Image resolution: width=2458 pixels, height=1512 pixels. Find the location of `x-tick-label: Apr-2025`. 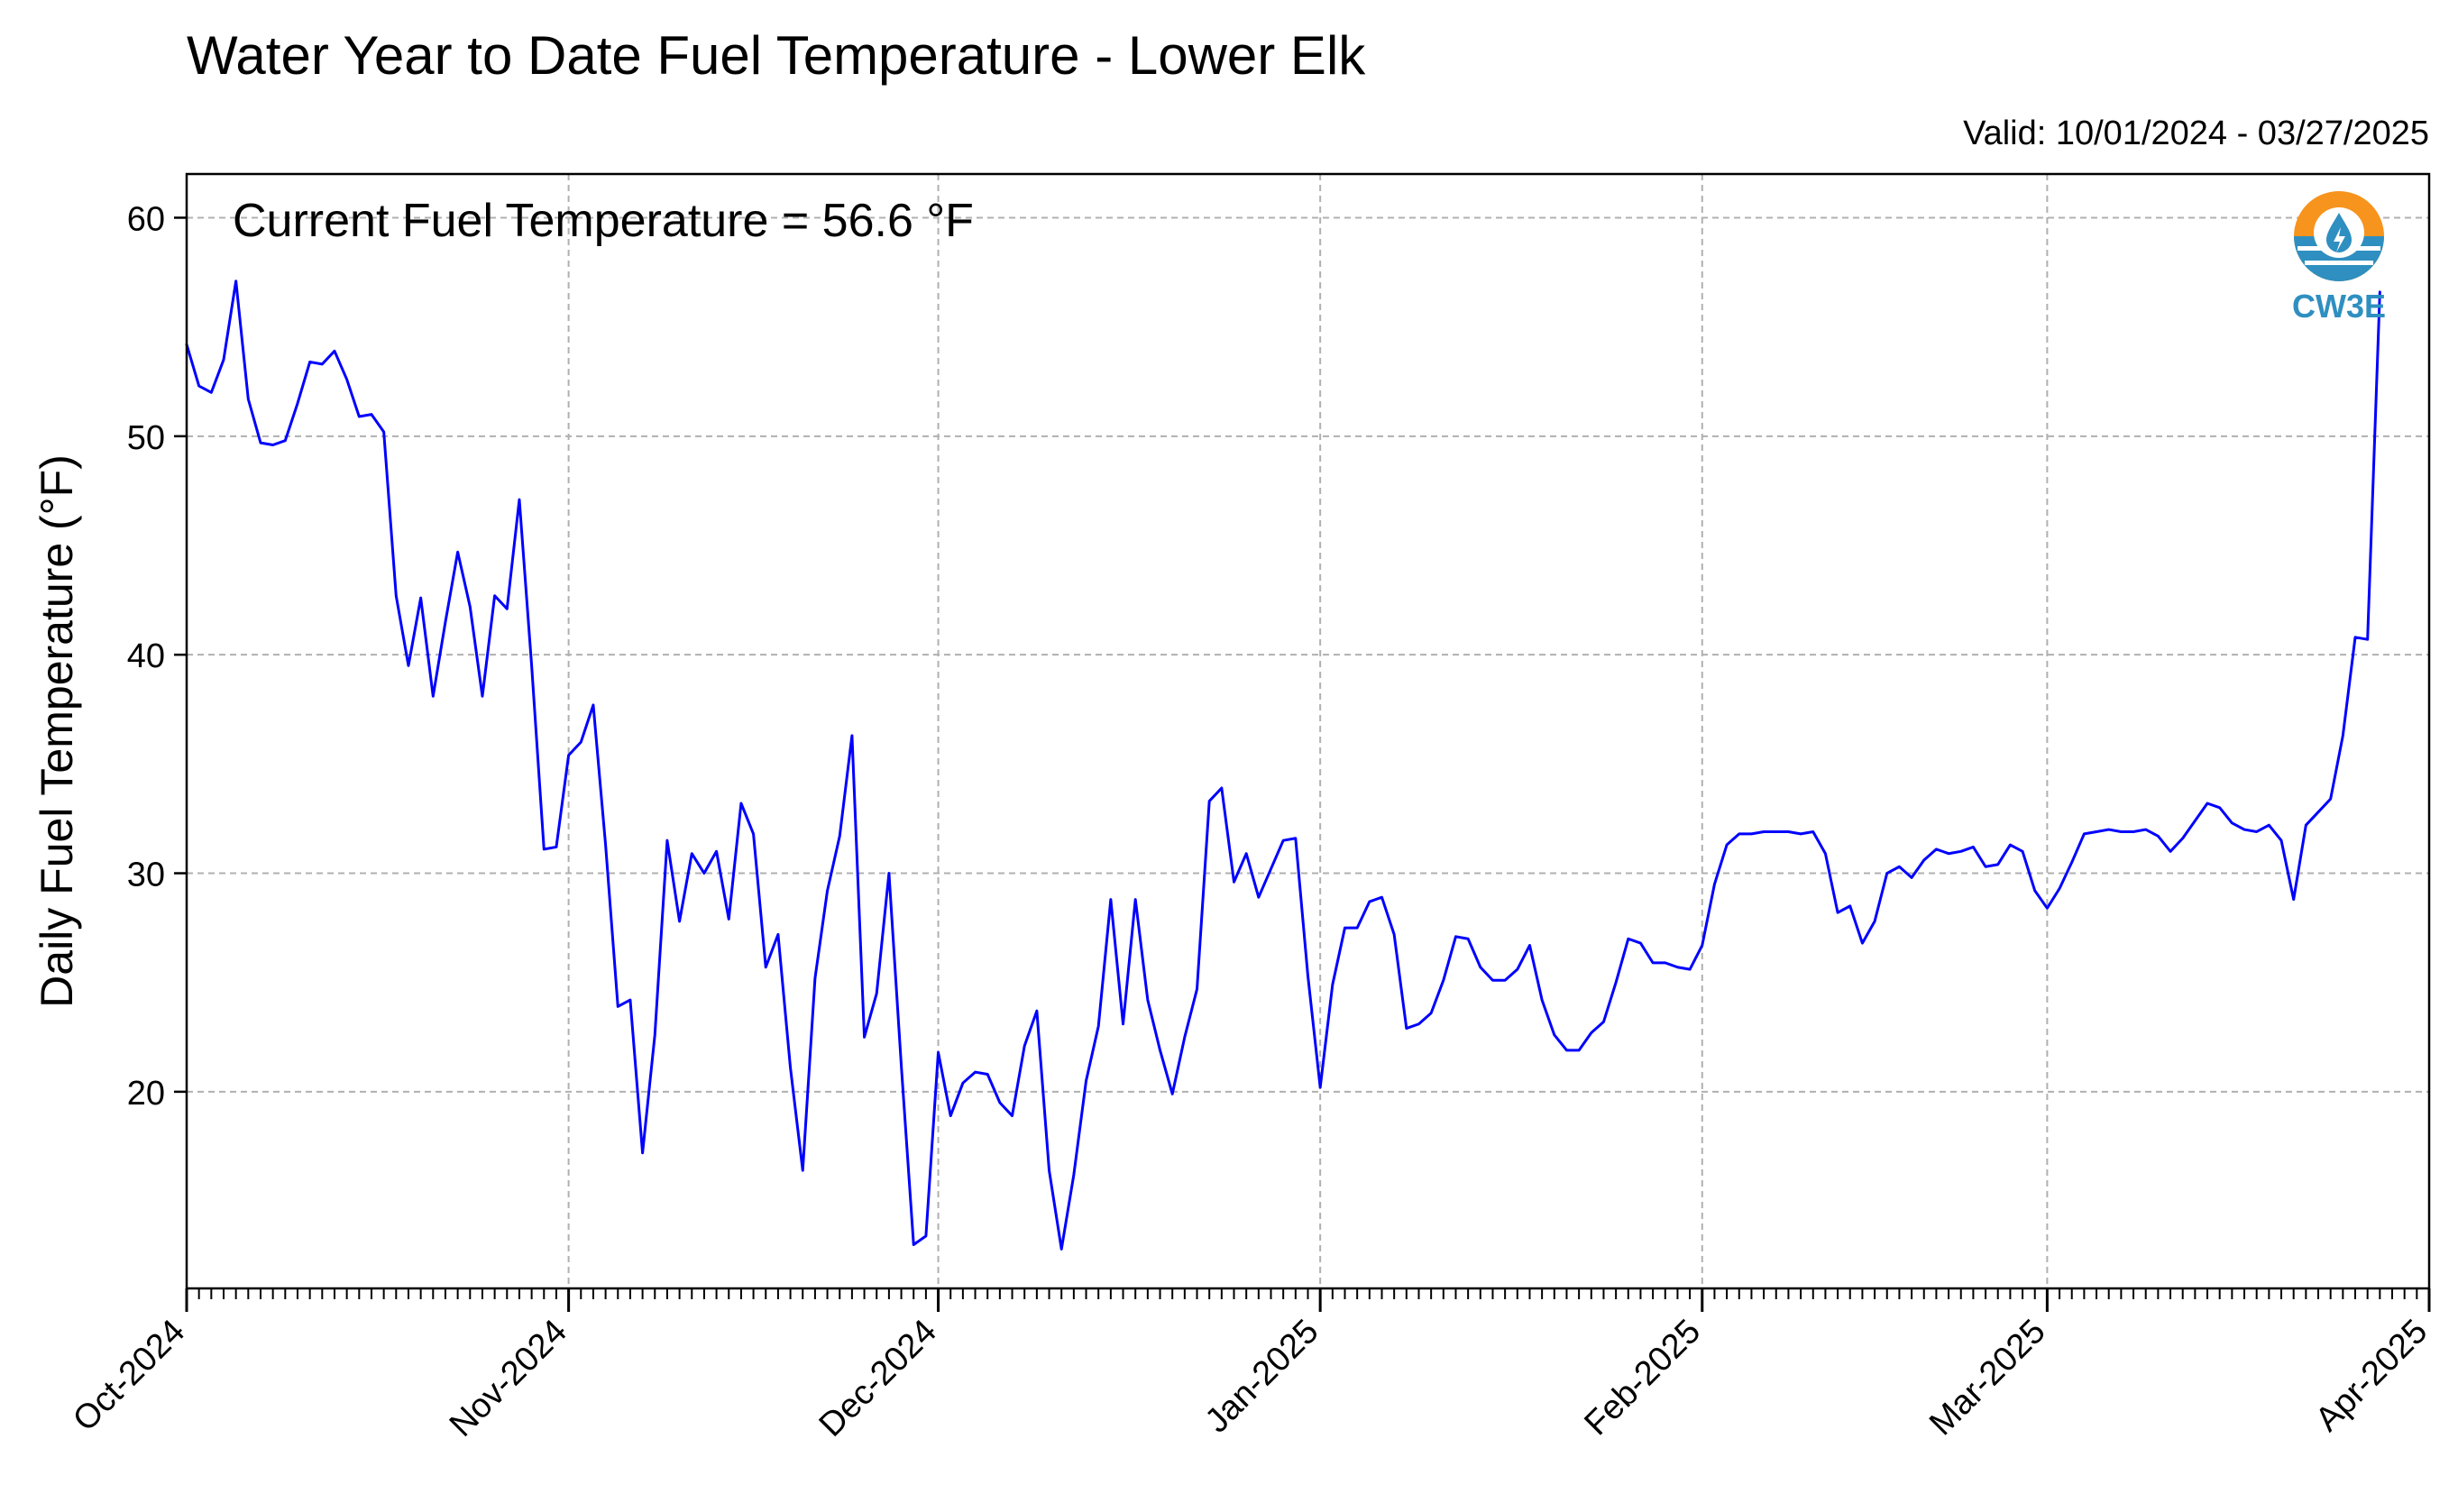

x-tick-label: Apr-2025 is located at coordinates (2371, 1376).